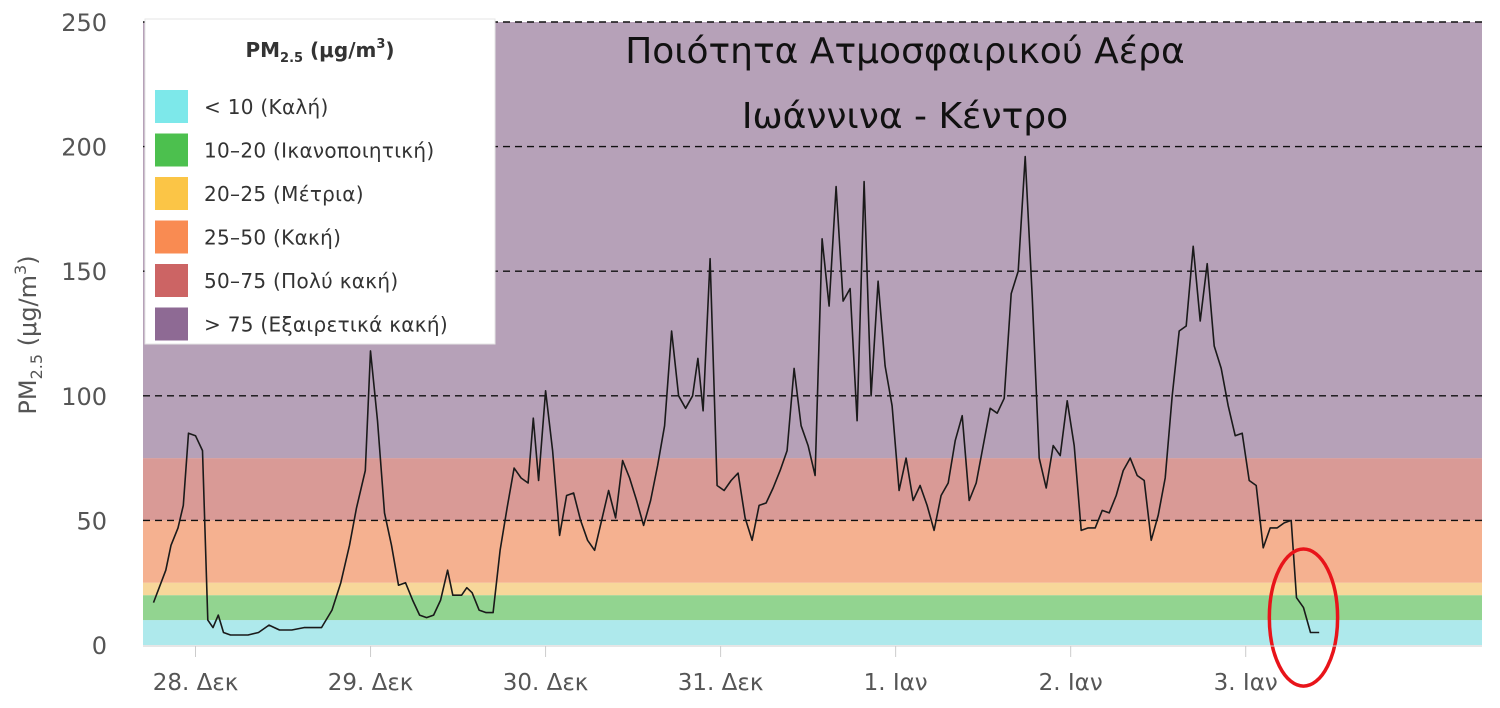 The width and height of the screenshot is (1500, 708). What do you see at coordinates (28, 396) in the screenshot?
I see `y-label-base: PM` at bounding box center [28, 396].